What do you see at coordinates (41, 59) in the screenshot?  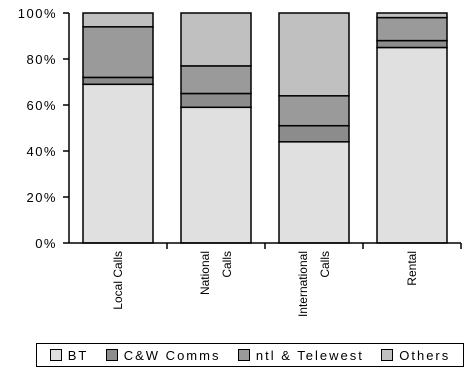 I see `y-tick-label-80: 80%` at bounding box center [41, 59].